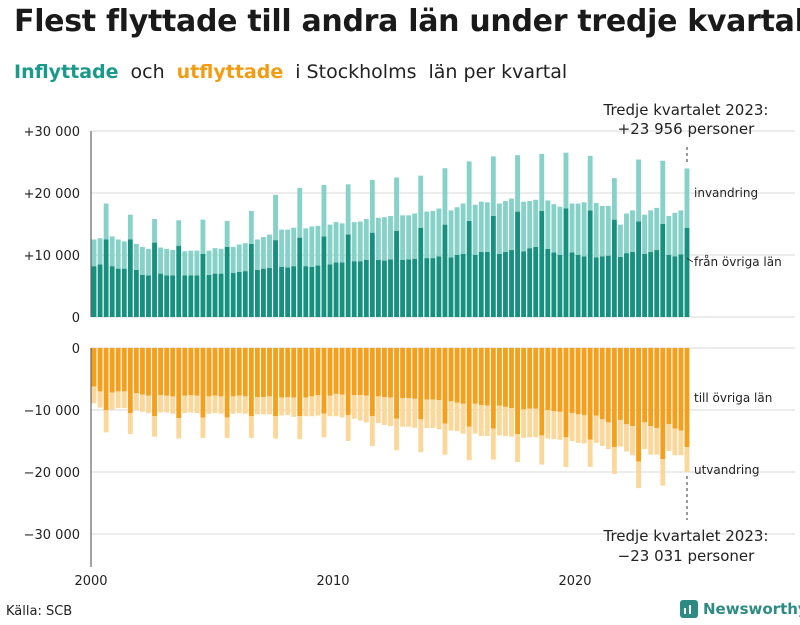 The width and height of the screenshot is (800, 625). Describe the element at coordinates (686, 556) in the screenshot. I see `annotation-bottom-line2: −23 031 personer` at that location.